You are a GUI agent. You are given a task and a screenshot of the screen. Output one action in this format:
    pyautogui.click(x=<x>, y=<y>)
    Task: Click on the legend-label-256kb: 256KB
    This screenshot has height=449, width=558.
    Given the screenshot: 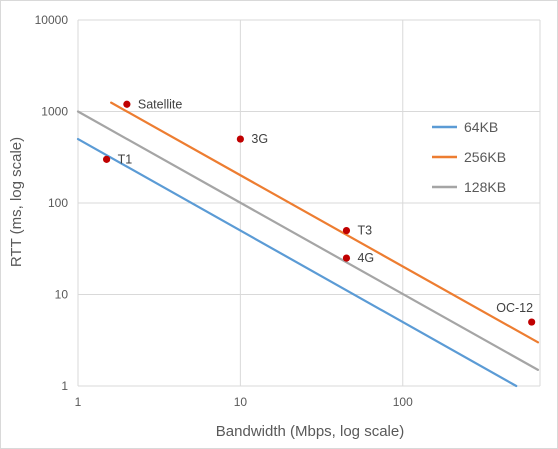 What is the action you would take?
    pyautogui.click(x=485, y=157)
    